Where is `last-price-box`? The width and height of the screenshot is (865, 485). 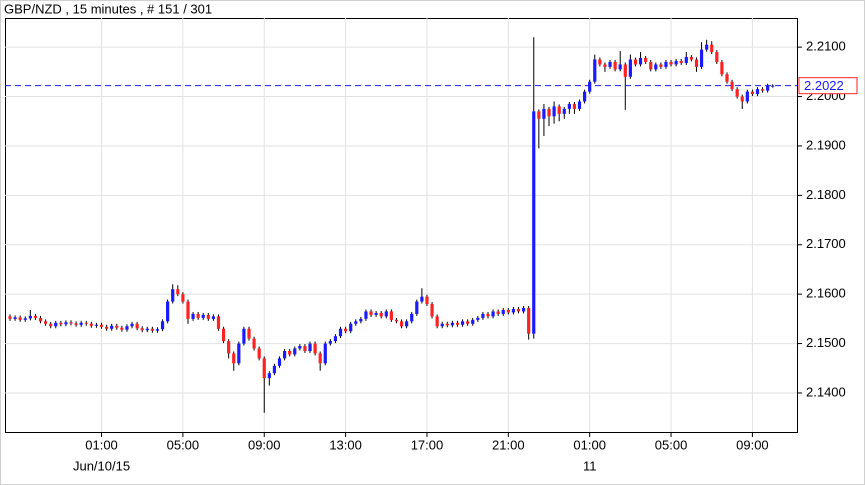
last-price-box is located at coordinates (828, 86).